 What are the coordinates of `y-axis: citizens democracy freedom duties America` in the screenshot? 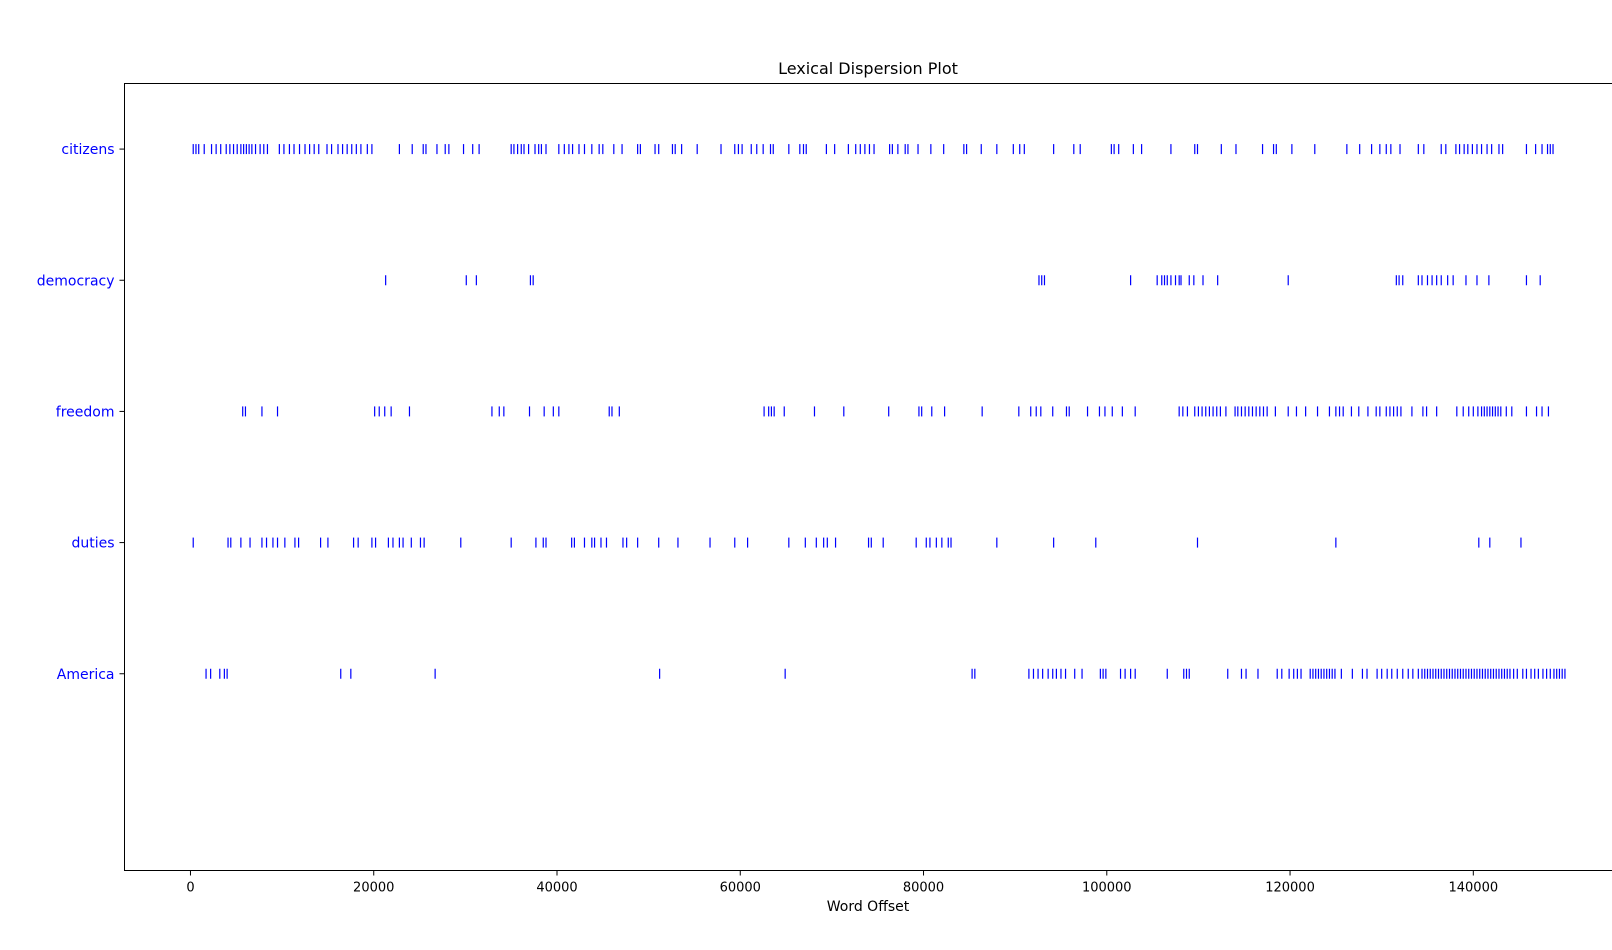 It's located at (81, 412).